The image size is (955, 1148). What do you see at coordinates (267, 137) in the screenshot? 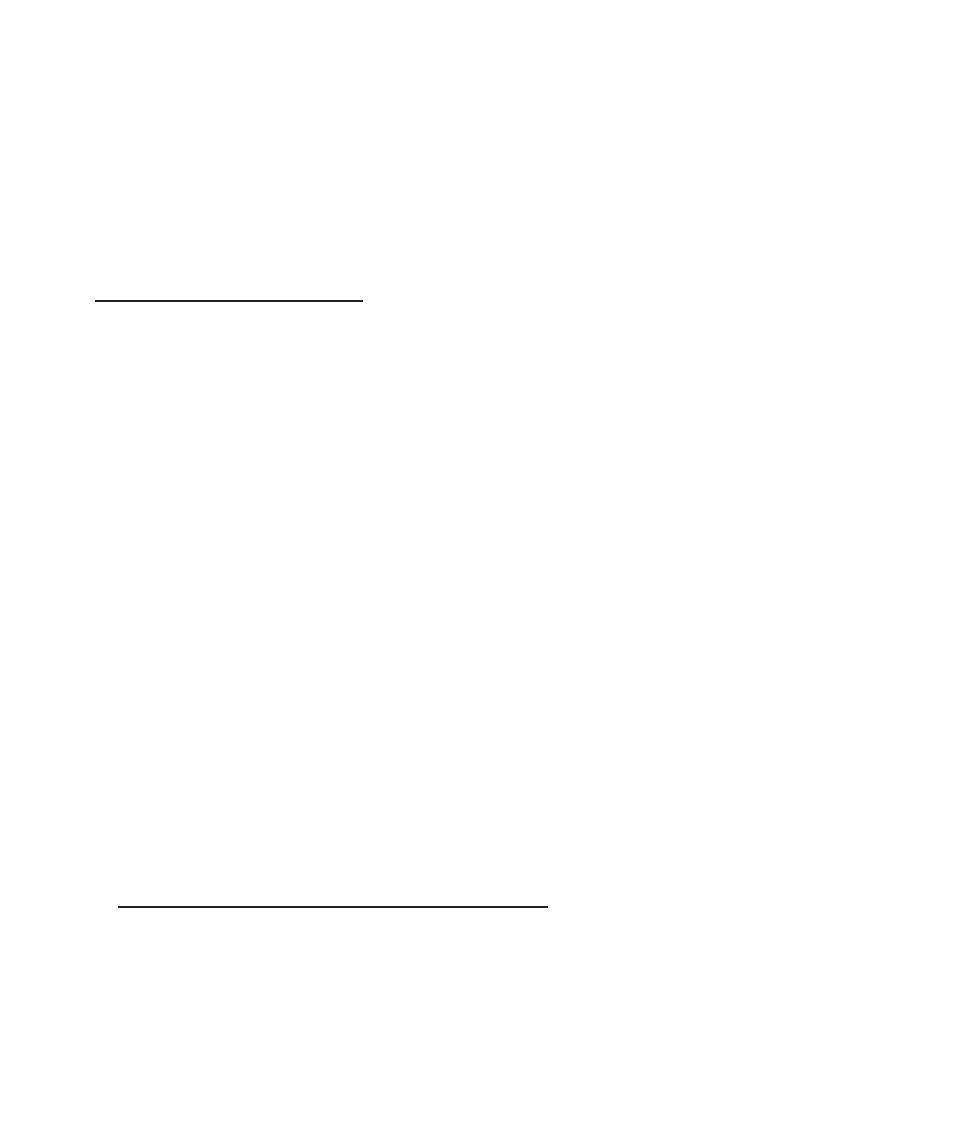
I see `panel-a-schematic` at bounding box center [267, 137].